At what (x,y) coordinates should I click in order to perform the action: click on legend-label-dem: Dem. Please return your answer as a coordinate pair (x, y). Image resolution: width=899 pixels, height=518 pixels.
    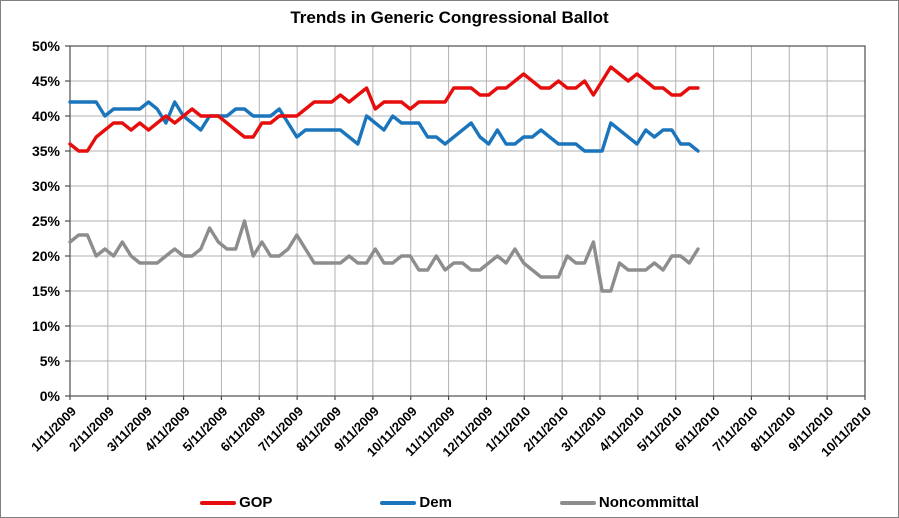
    Looking at the image, I should click on (435, 502).